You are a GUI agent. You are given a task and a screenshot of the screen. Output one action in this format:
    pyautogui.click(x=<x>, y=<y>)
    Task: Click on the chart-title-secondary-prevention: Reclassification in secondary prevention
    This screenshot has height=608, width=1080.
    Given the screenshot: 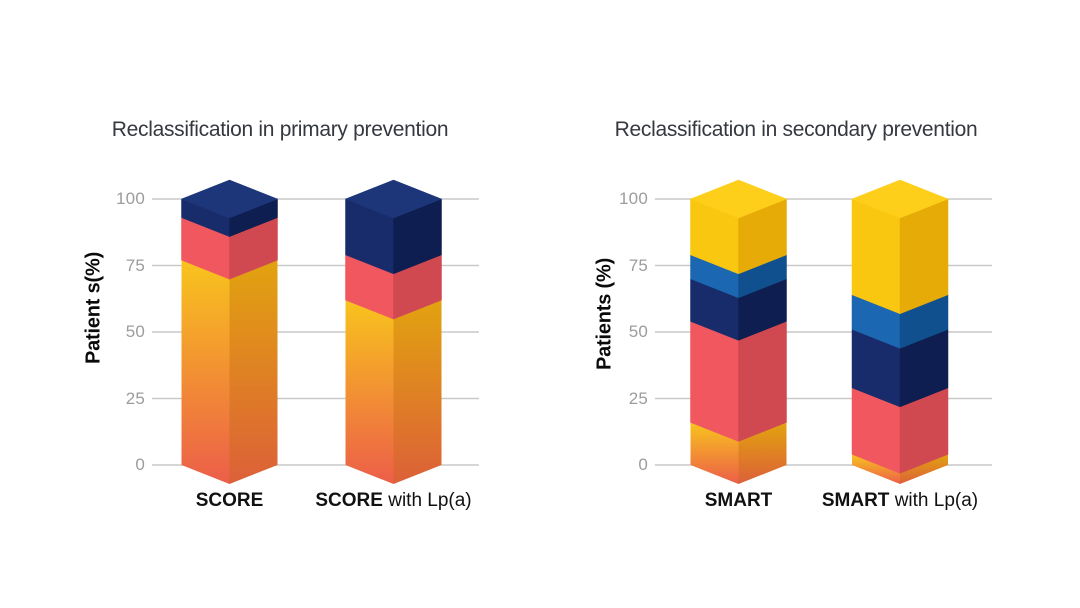 What is the action you would take?
    pyautogui.click(x=796, y=129)
    